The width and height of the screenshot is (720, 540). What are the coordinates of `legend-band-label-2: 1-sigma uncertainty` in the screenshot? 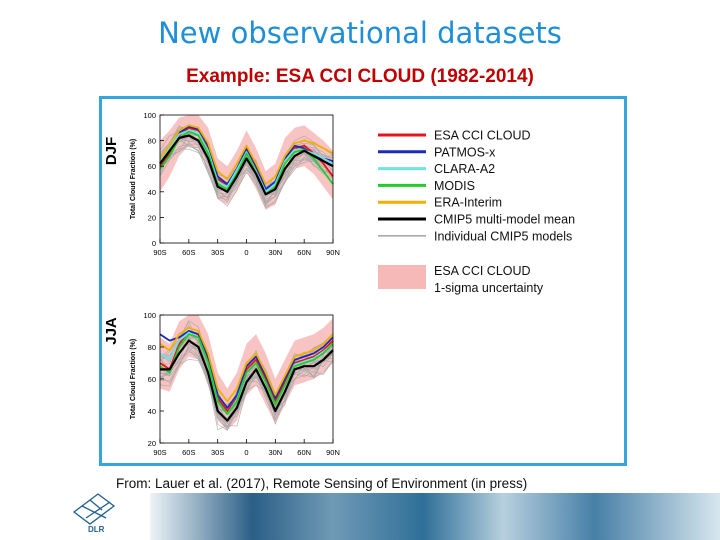 It's located at (489, 288).